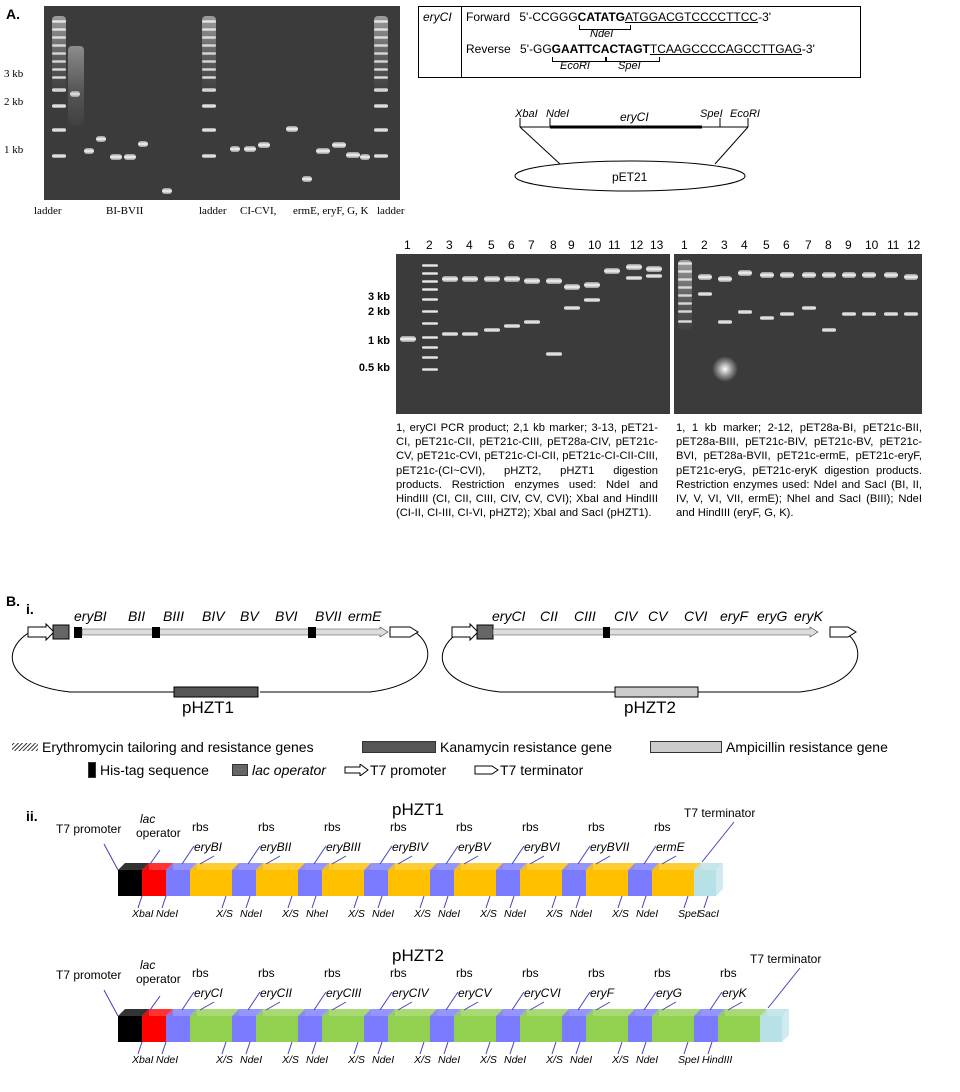 This screenshot has height=1092, width=960. Describe the element at coordinates (893, 245) in the screenshot. I see `gel3-lane-number: 11` at that location.